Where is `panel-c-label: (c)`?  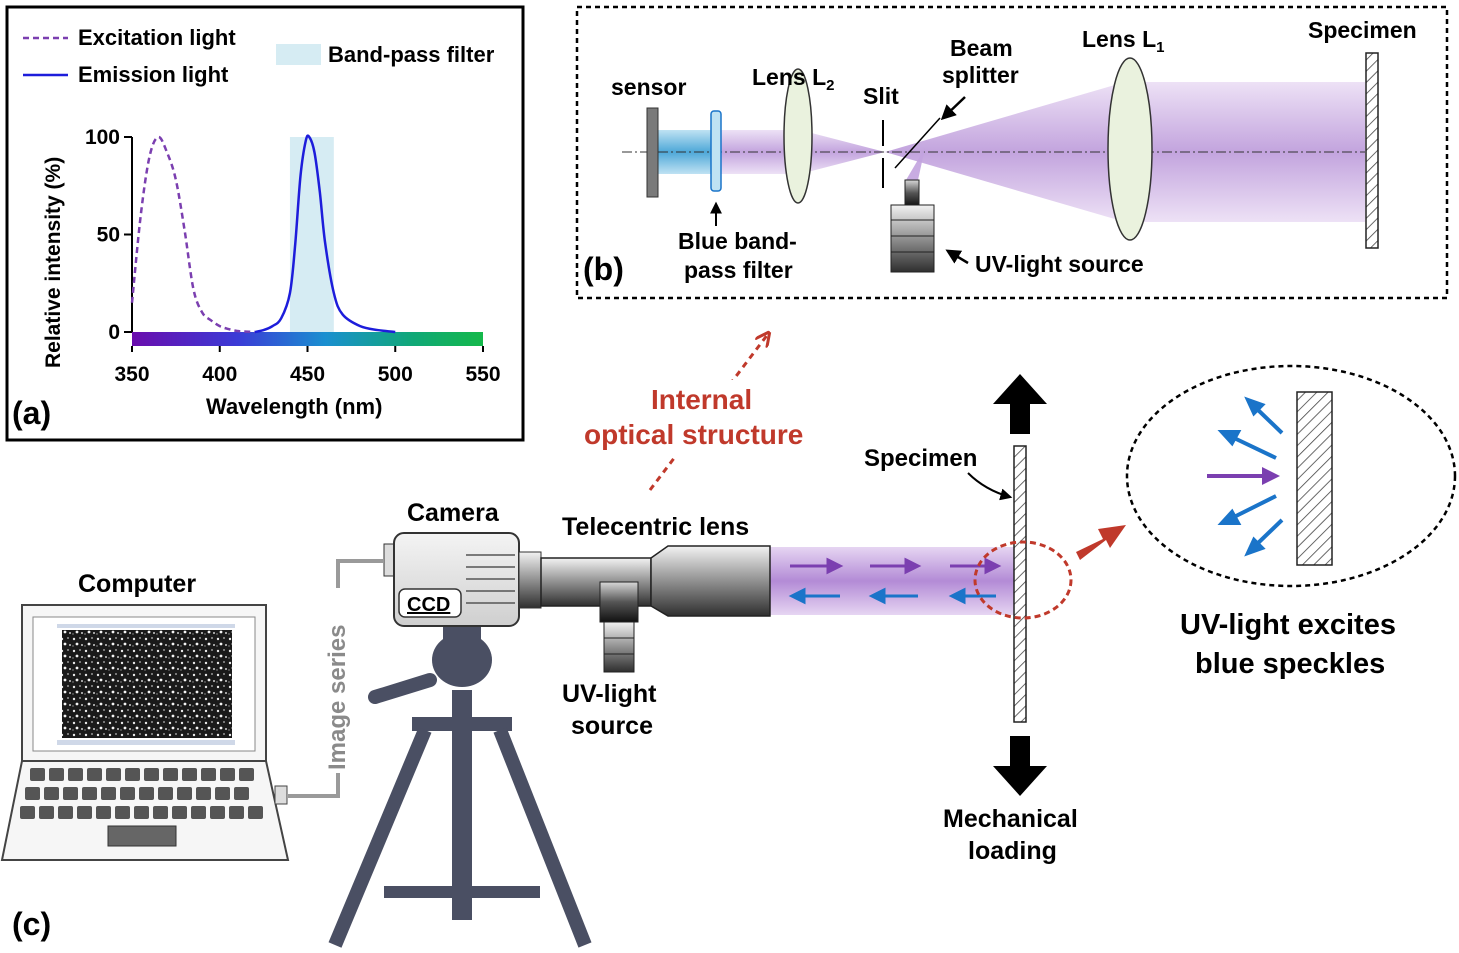
panel-c-label: (c) is located at coordinates (31, 924).